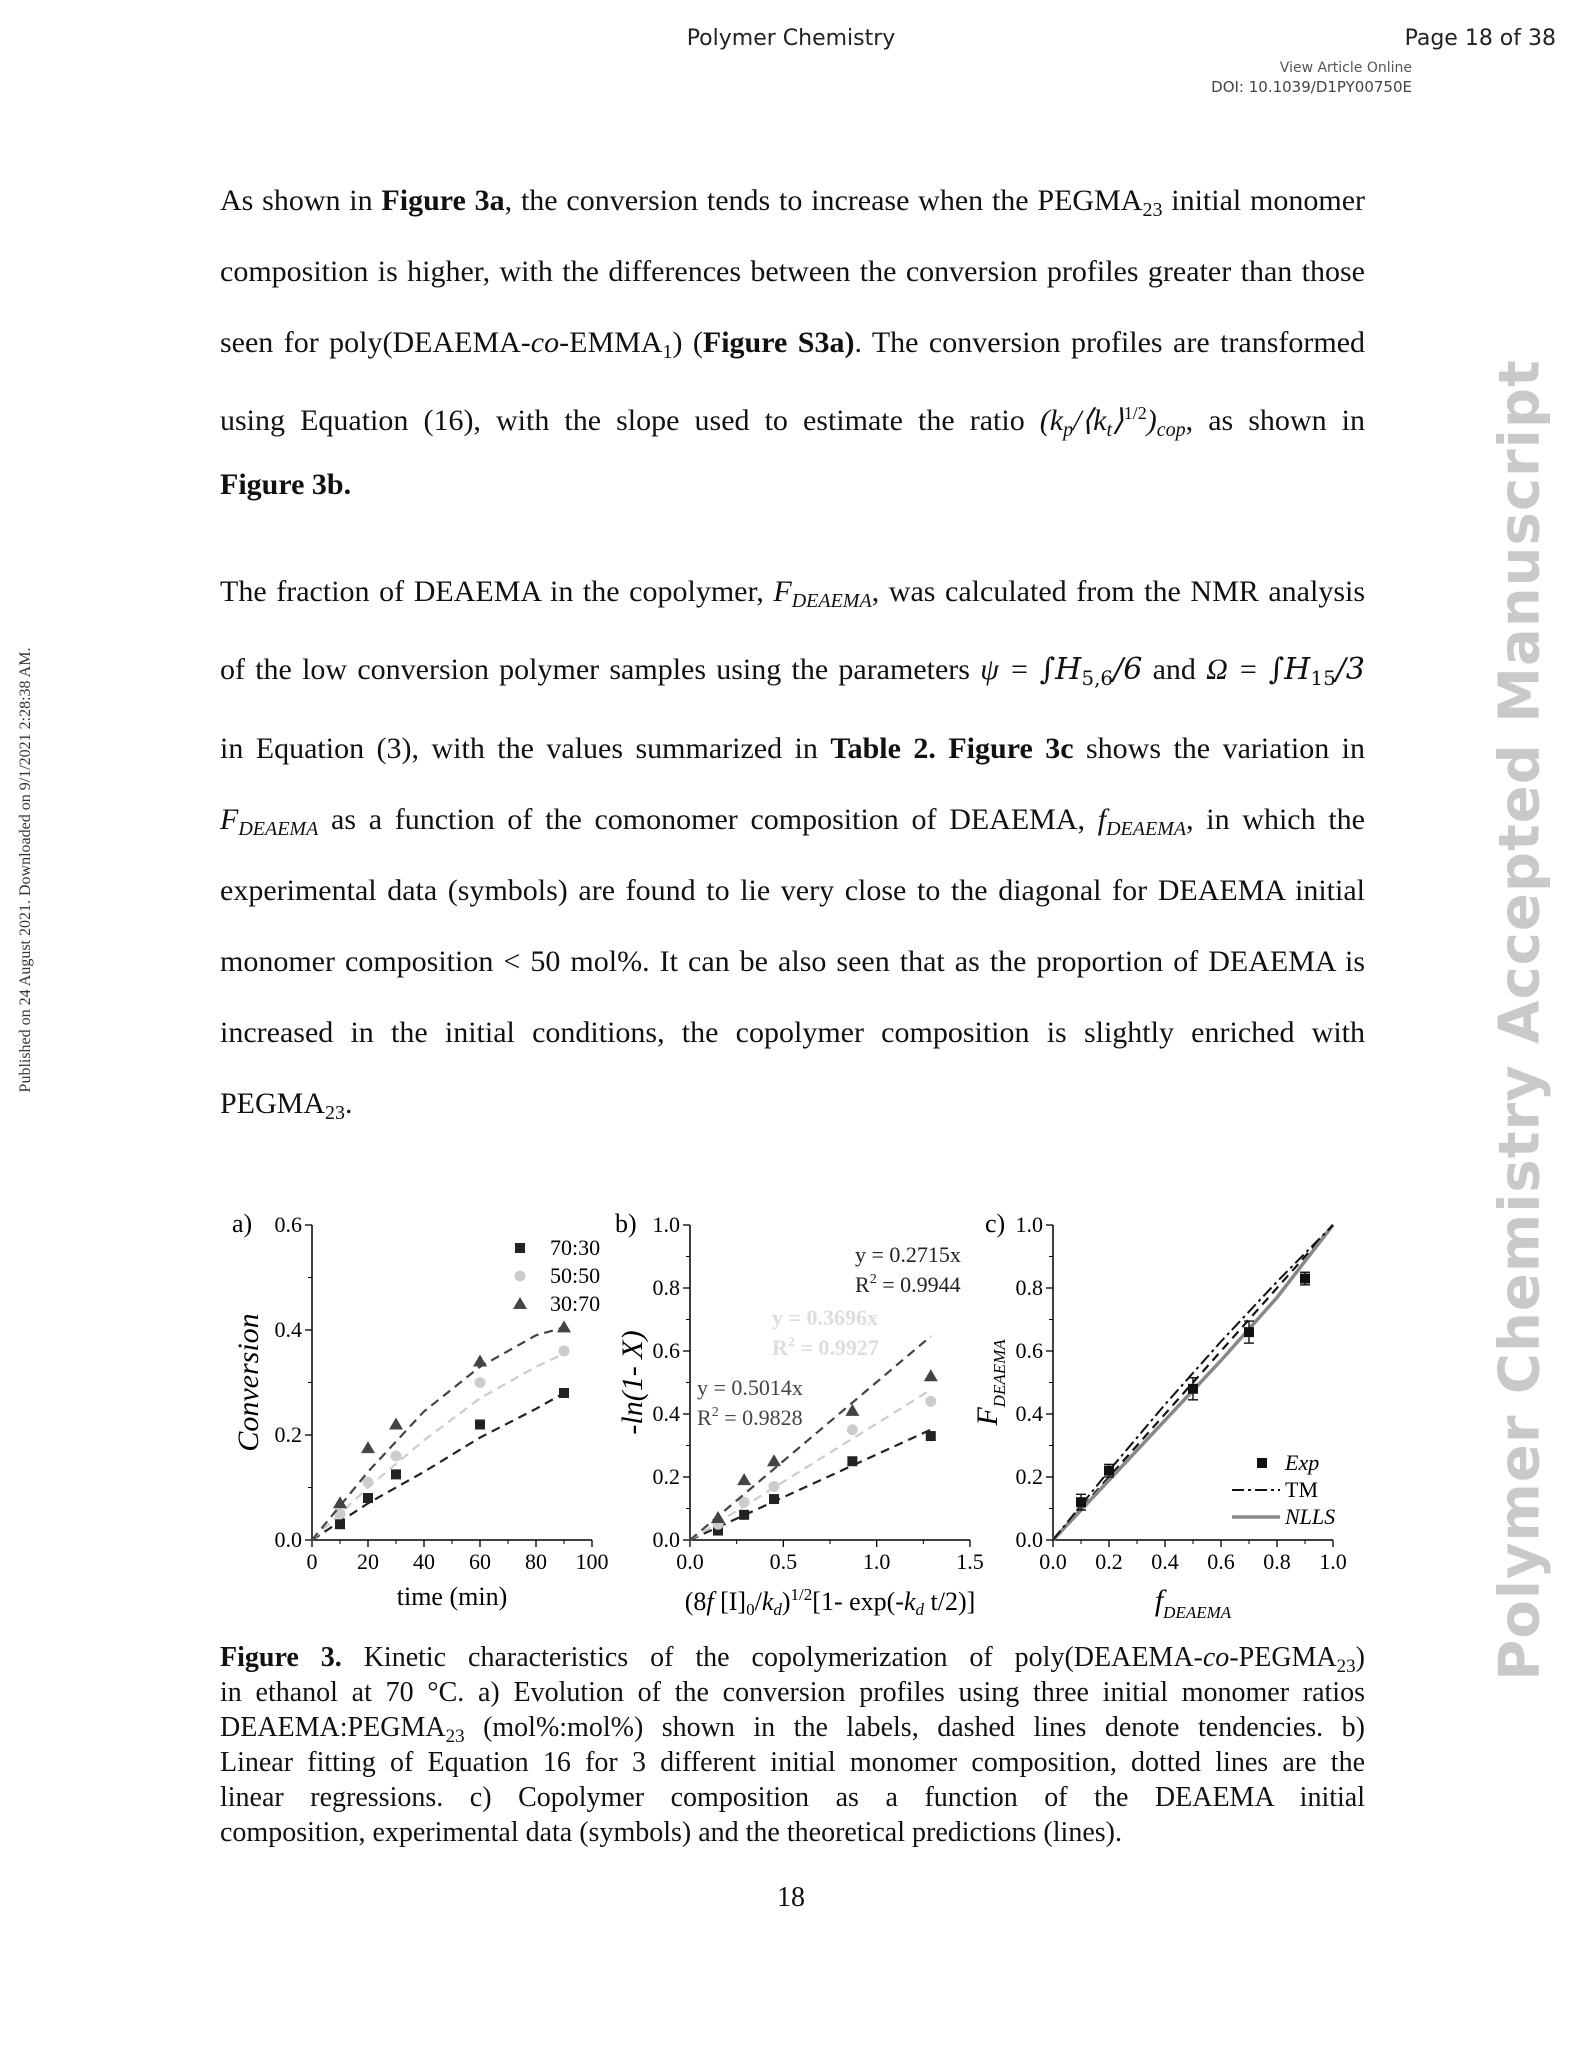 The height and width of the screenshot is (2048, 1582). Describe the element at coordinates (289, 1434) in the screenshot. I see `a-y-tick-label: 0.2` at that location.